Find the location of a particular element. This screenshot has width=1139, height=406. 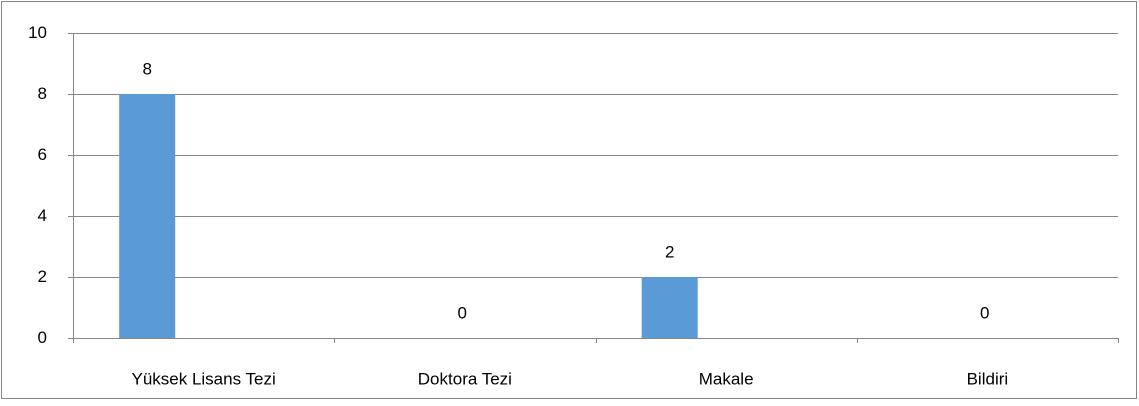

x-tick-label: Makale is located at coordinates (726, 378).